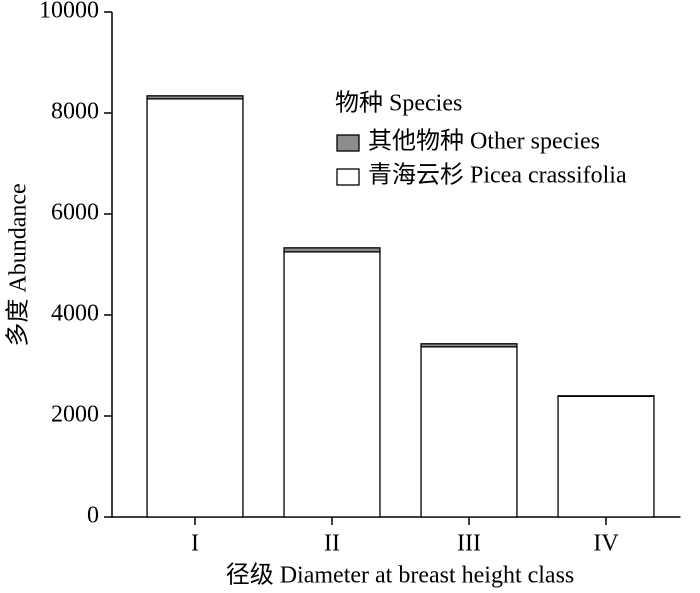  Describe the element at coordinates (484, 141) in the screenshot. I see `legend-label: 其他物种 Other species` at that location.